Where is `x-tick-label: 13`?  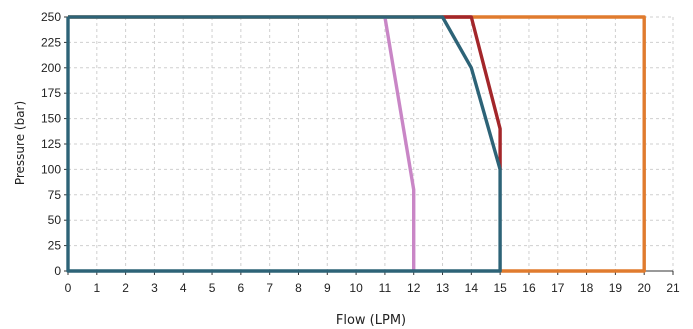
x-tick-label: 13 is located at coordinates (443, 288).